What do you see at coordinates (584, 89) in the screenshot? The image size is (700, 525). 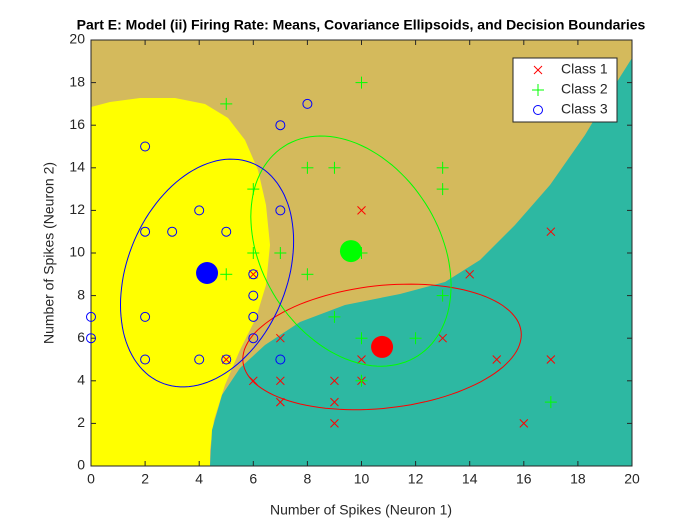 I see `legend-label: Class 2` at bounding box center [584, 89].